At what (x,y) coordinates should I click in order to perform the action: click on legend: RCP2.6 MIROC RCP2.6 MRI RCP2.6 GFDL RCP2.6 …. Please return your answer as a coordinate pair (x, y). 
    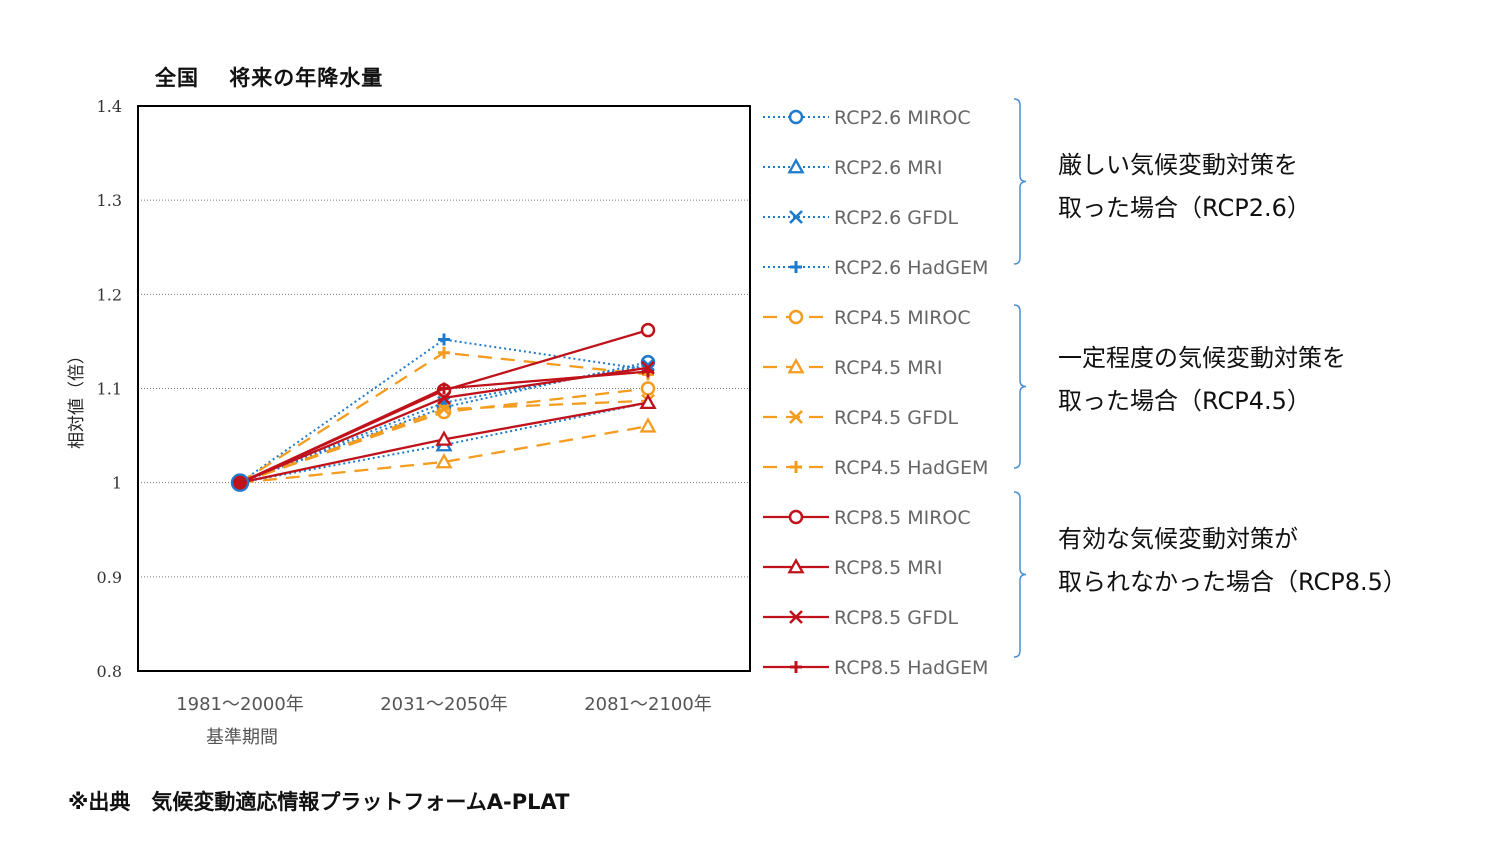
    Looking at the image, I should click on (875, 393).